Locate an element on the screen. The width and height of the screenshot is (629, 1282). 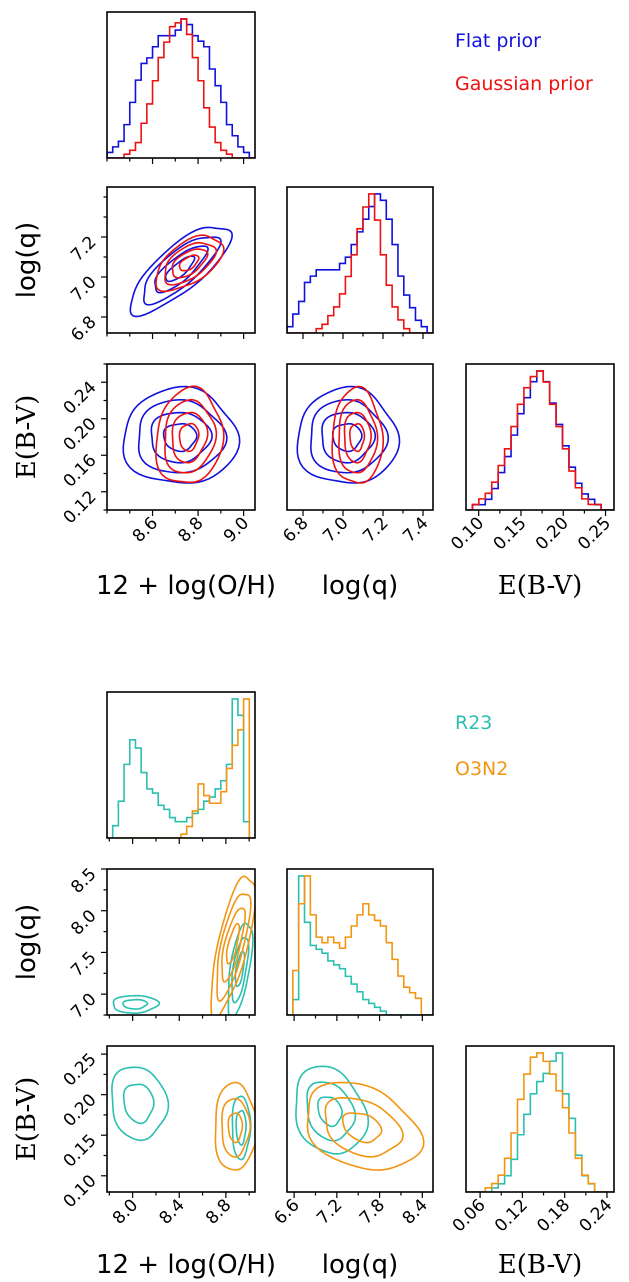
x-tick-label: 9.0 is located at coordinates (236, 529).